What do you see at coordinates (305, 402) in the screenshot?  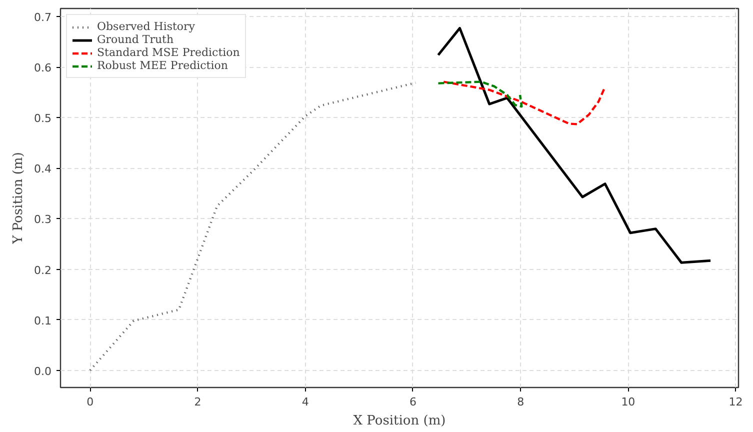 I see `x-tick-label: 4` at bounding box center [305, 402].